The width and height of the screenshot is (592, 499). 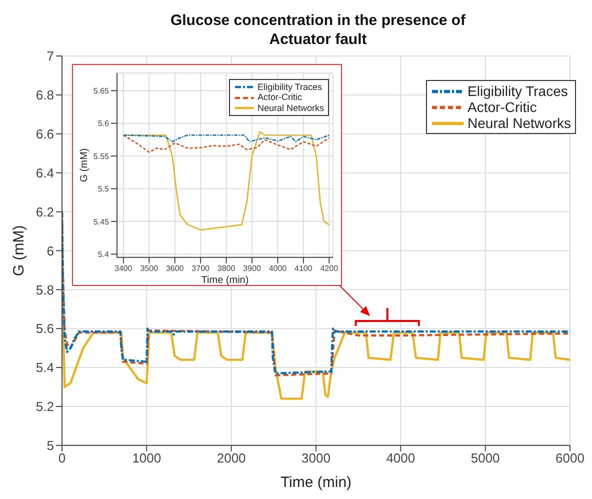 What do you see at coordinates (45, 406) in the screenshot?
I see `y-tick-label: 5.2` at bounding box center [45, 406].